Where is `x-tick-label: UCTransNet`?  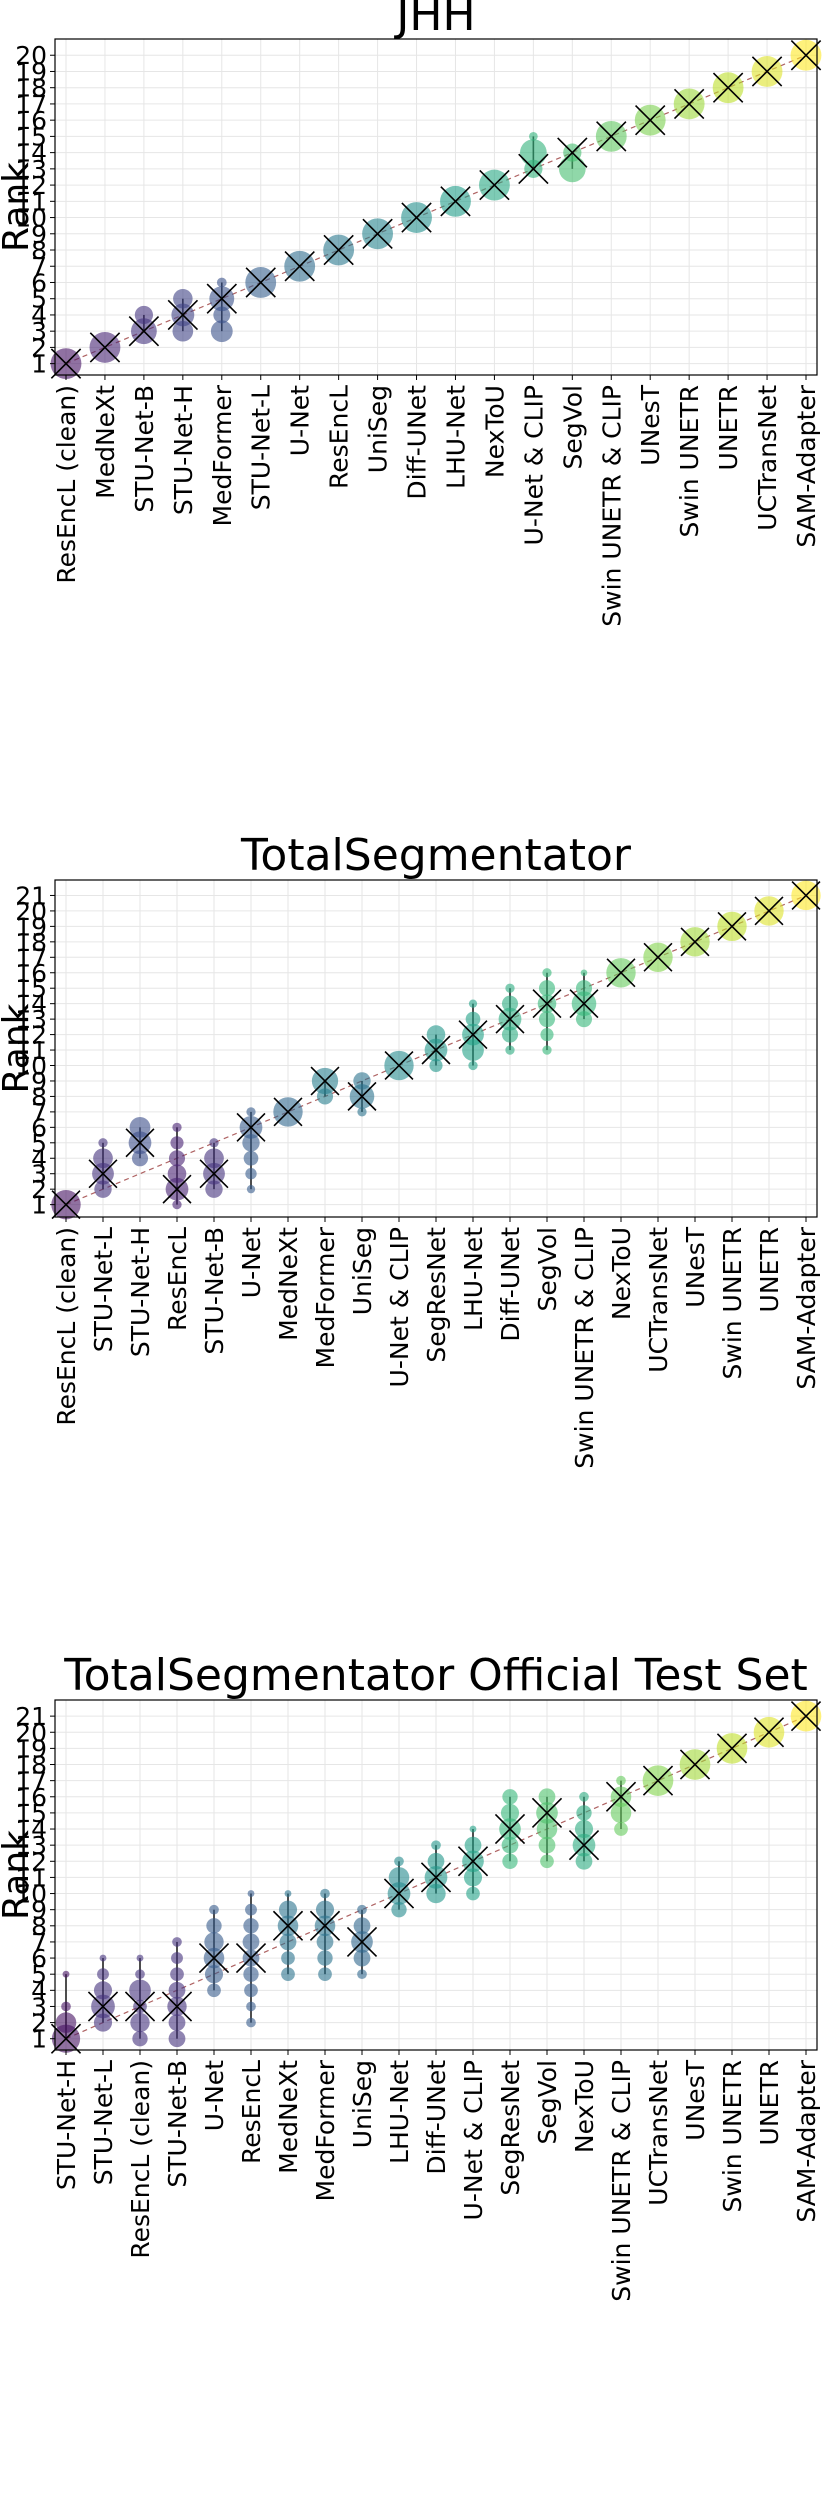
x-tick-label: UCTransNet is located at coordinates (767, 458).